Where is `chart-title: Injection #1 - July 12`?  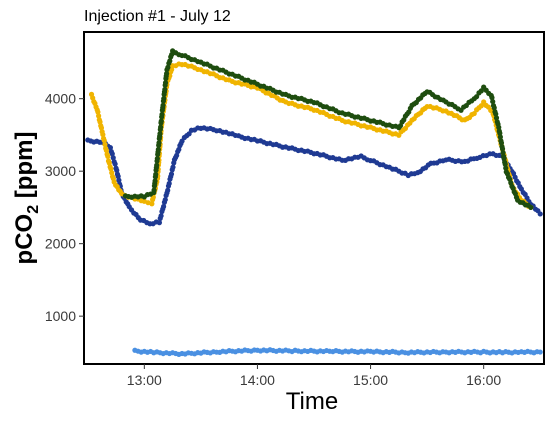 chart-title: Injection #1 - July 12 is located at coordinates (157, 16).